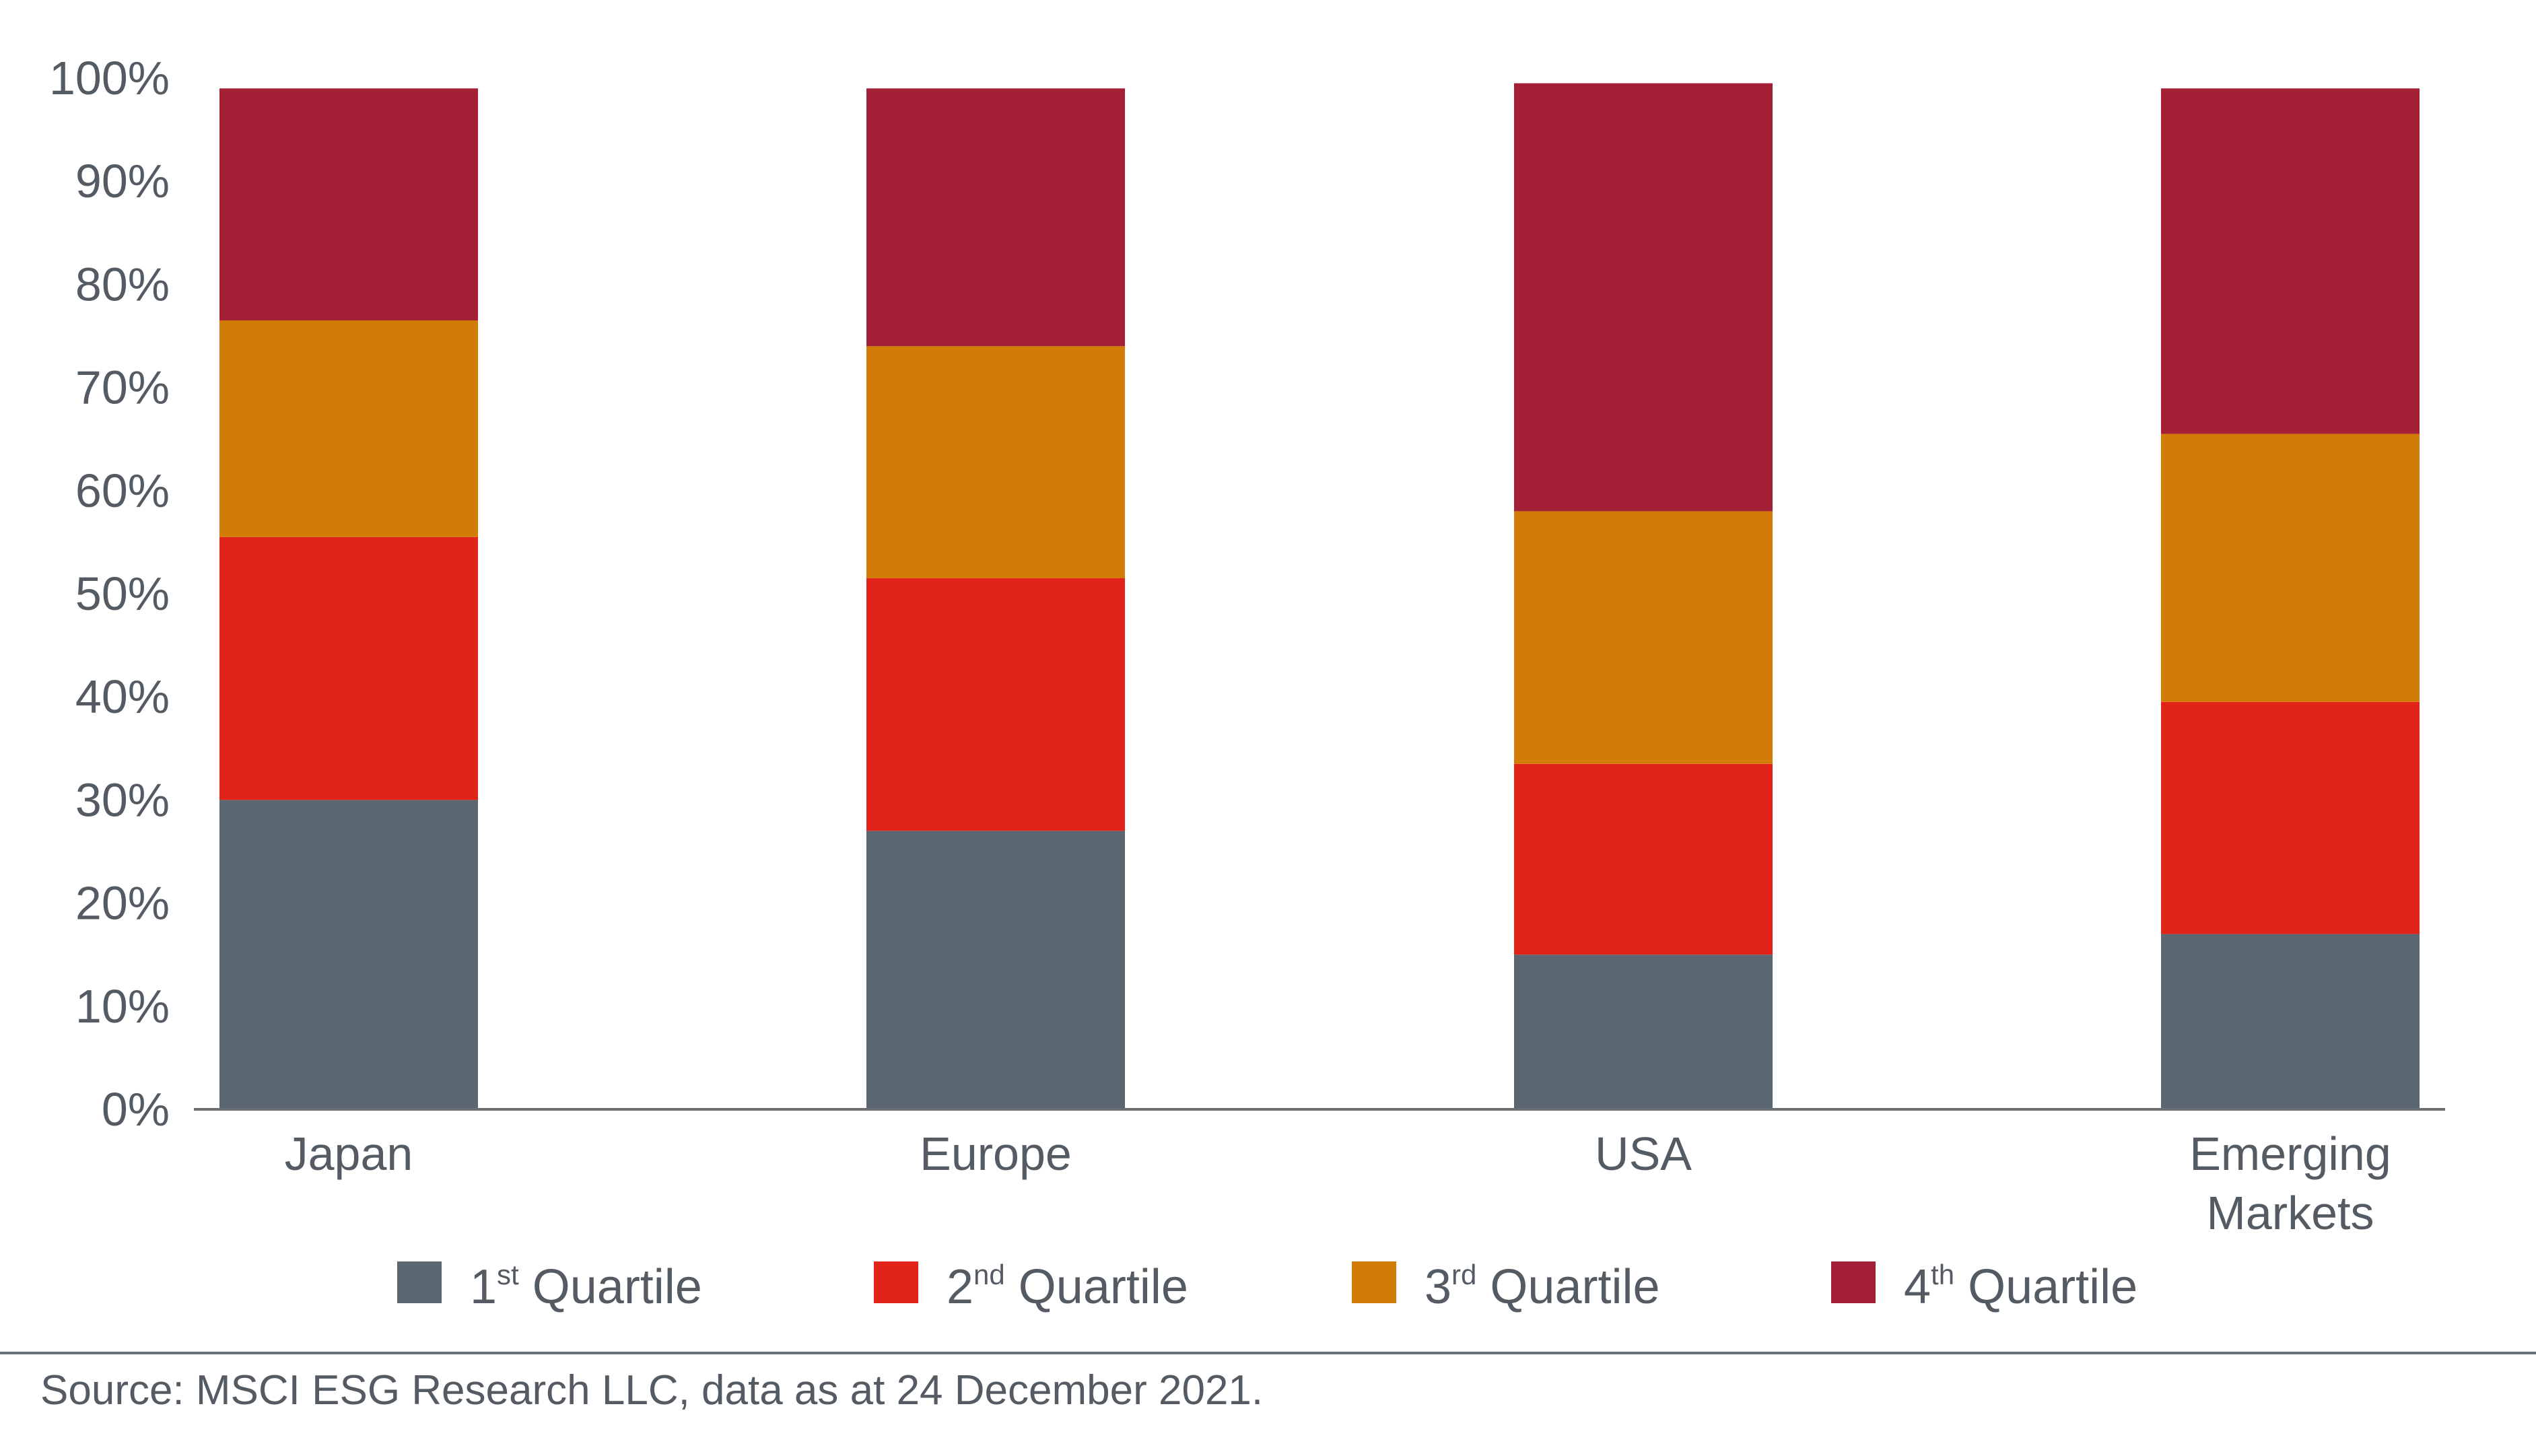 The image size is (2536, 1456). Describe the element at coordinates (996, 1154) in the screenshot. I see `x-category-label: Europe` at that location.